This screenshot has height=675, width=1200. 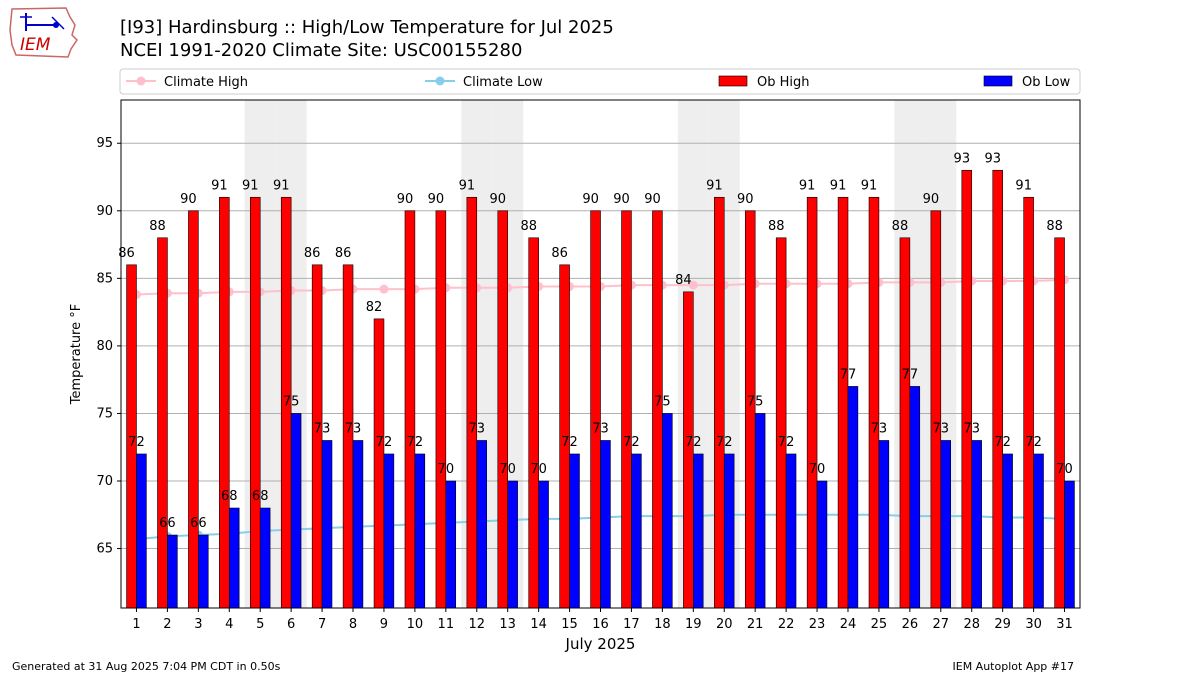 I want to click on y-tick-label: 75, so click(x=104, y=413).